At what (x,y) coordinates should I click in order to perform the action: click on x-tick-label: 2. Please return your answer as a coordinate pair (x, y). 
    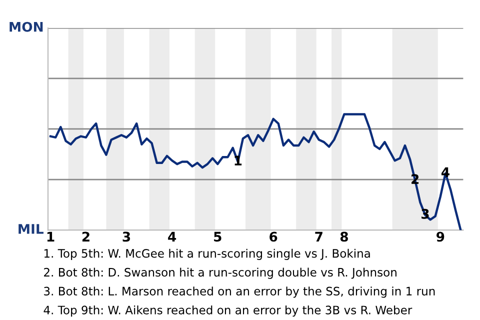
    Looking at the image, I should click on (86, 237).